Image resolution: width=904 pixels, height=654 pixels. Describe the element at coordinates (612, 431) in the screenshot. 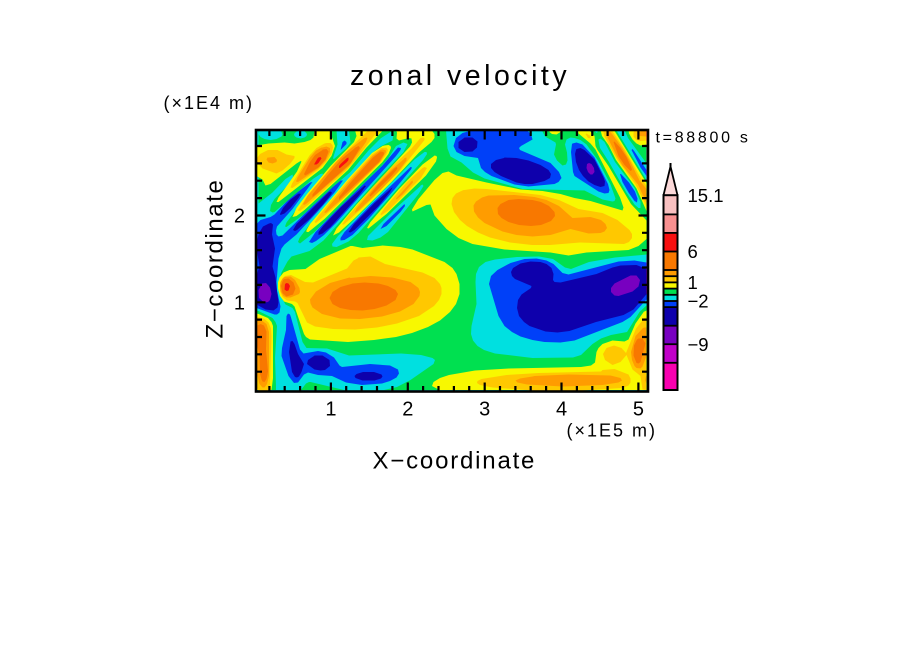

I see `svg-text: (×1E5 m)` at that location.